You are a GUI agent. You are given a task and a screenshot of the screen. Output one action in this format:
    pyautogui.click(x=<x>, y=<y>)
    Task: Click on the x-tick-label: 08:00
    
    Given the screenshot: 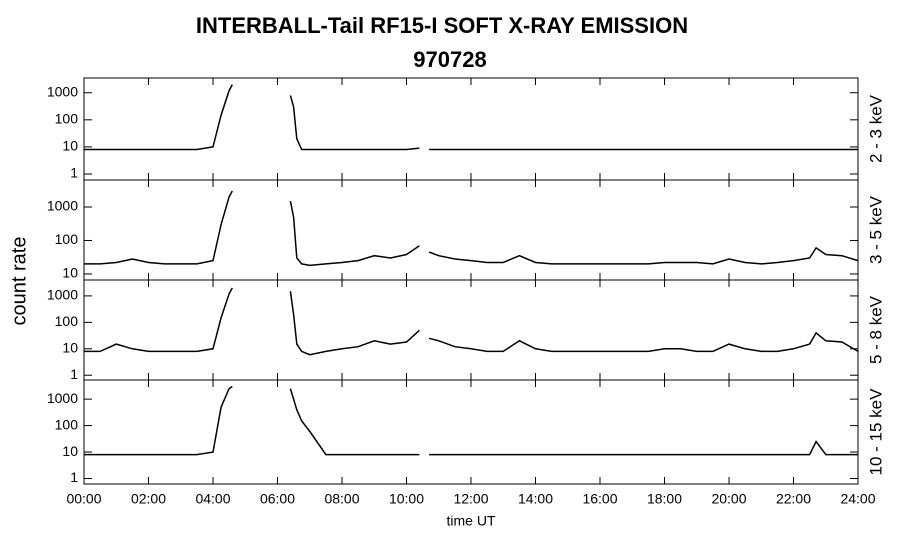 What is the action you would take?
    pyautogui.click(x=341, y=499)
    